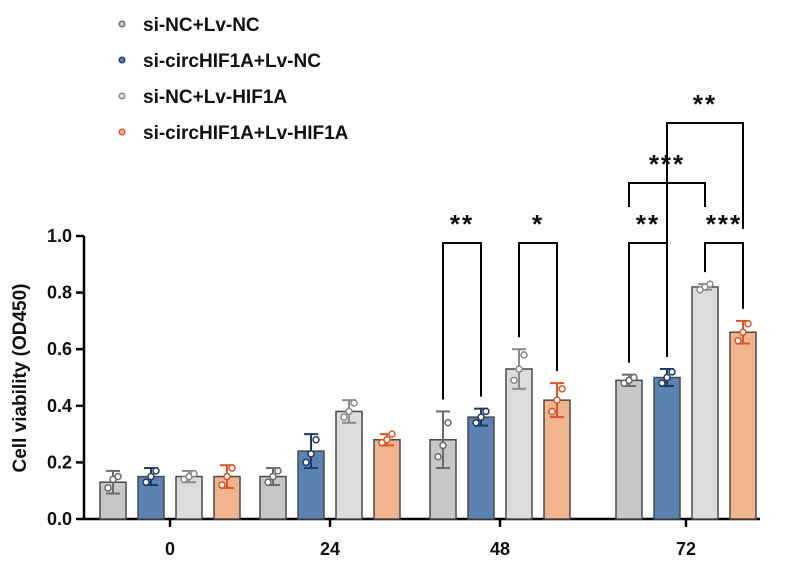 The height and width of the screenshot is (575, 786). I want to click on x-tick-label: 24, so click(330, 549).